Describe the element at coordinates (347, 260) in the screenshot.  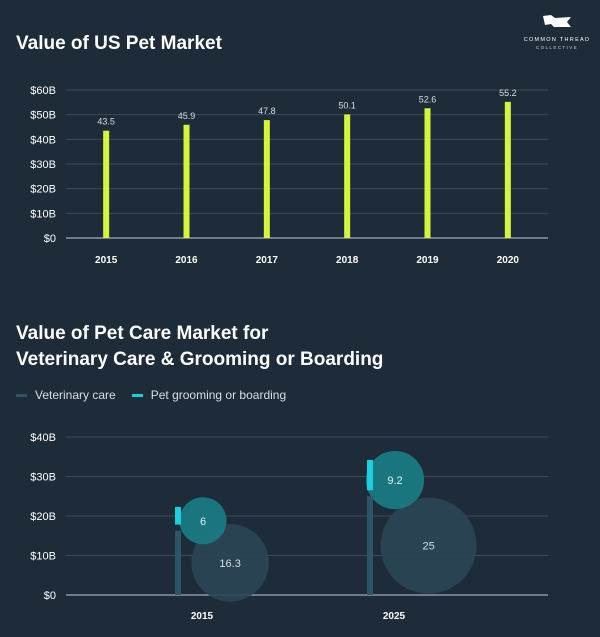
I see `x-tick-label: 2018` at that location.